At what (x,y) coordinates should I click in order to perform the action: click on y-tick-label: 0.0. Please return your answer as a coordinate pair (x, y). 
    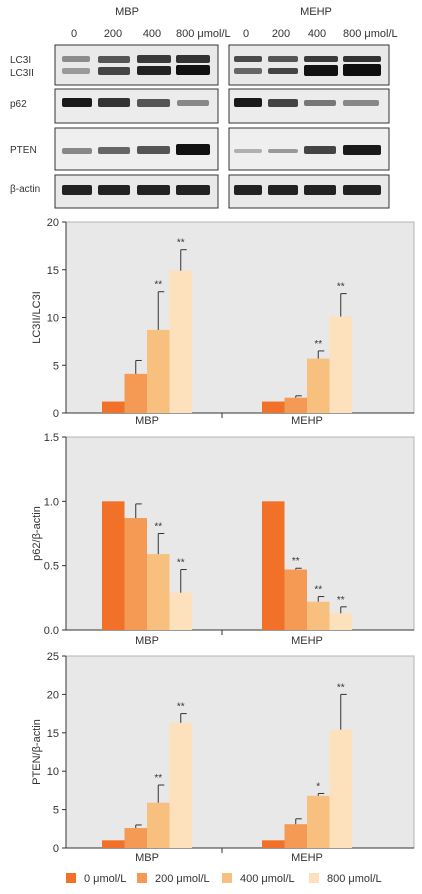
    Looking at the image, I should click on (51, 631).